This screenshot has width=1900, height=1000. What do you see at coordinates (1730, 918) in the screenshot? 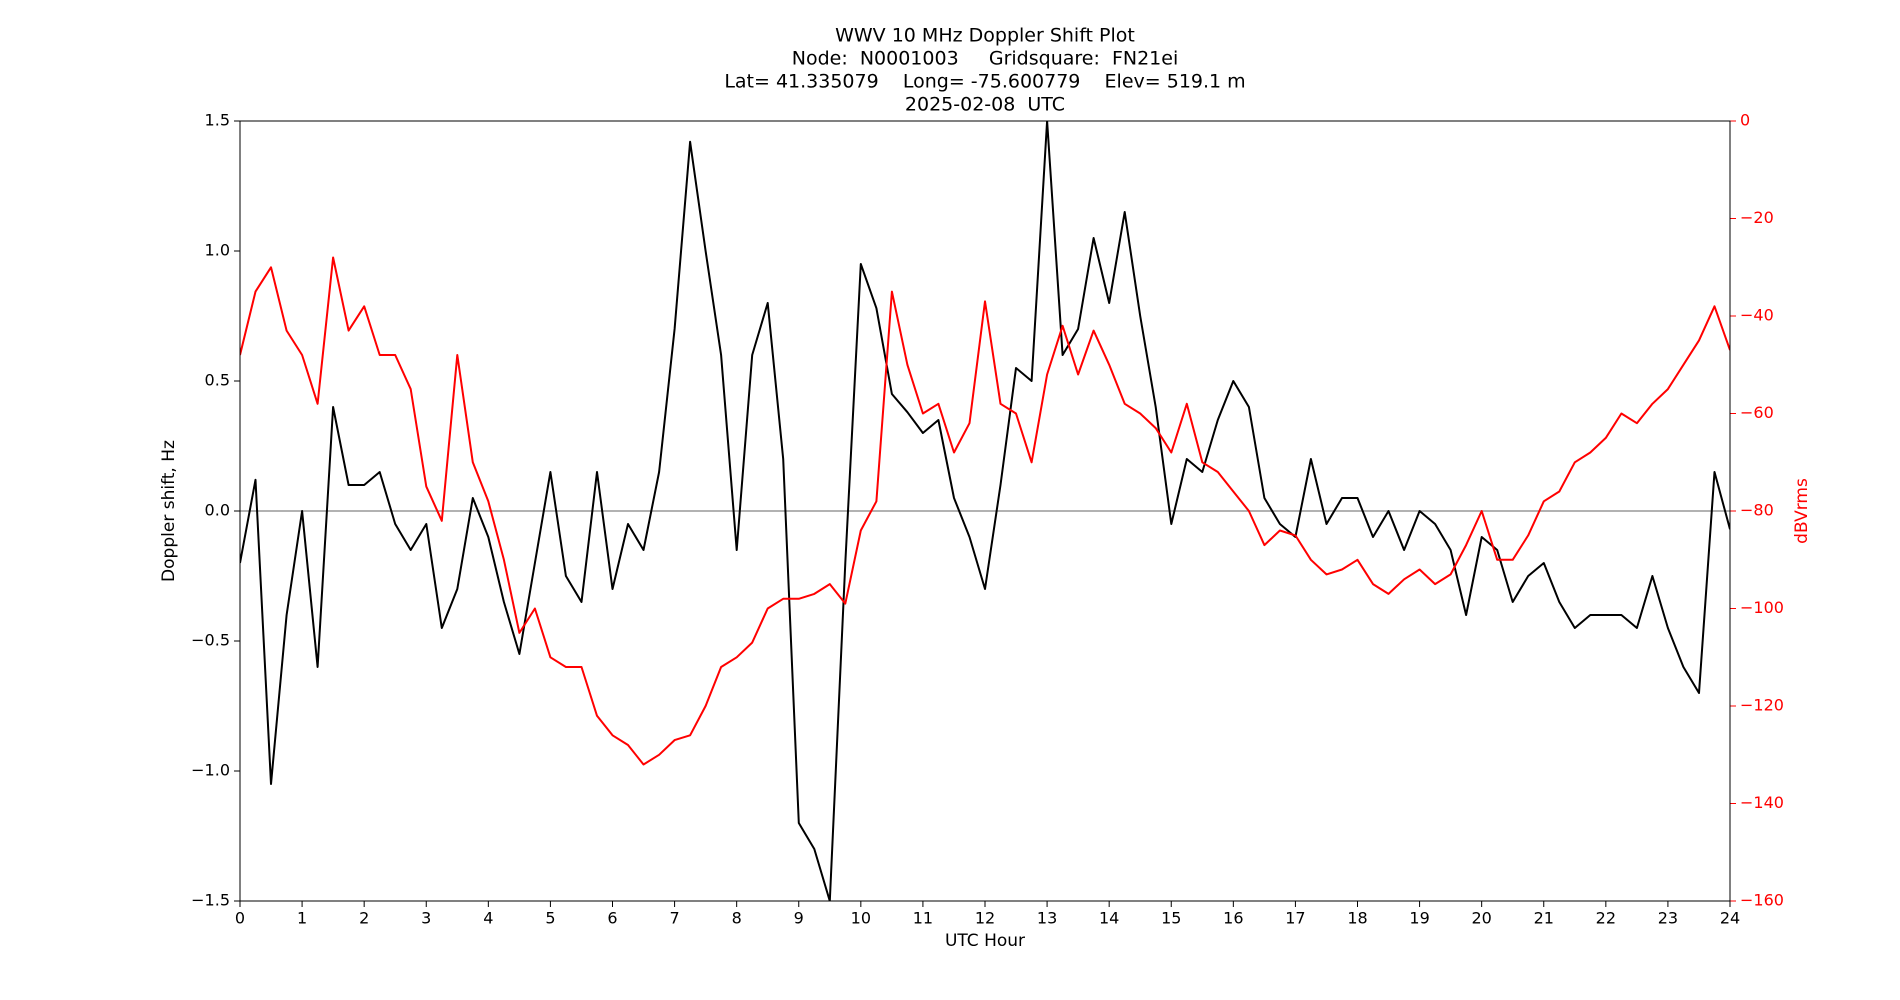
I see `x-tick-label: 24` at bounding box center [1730, 918].